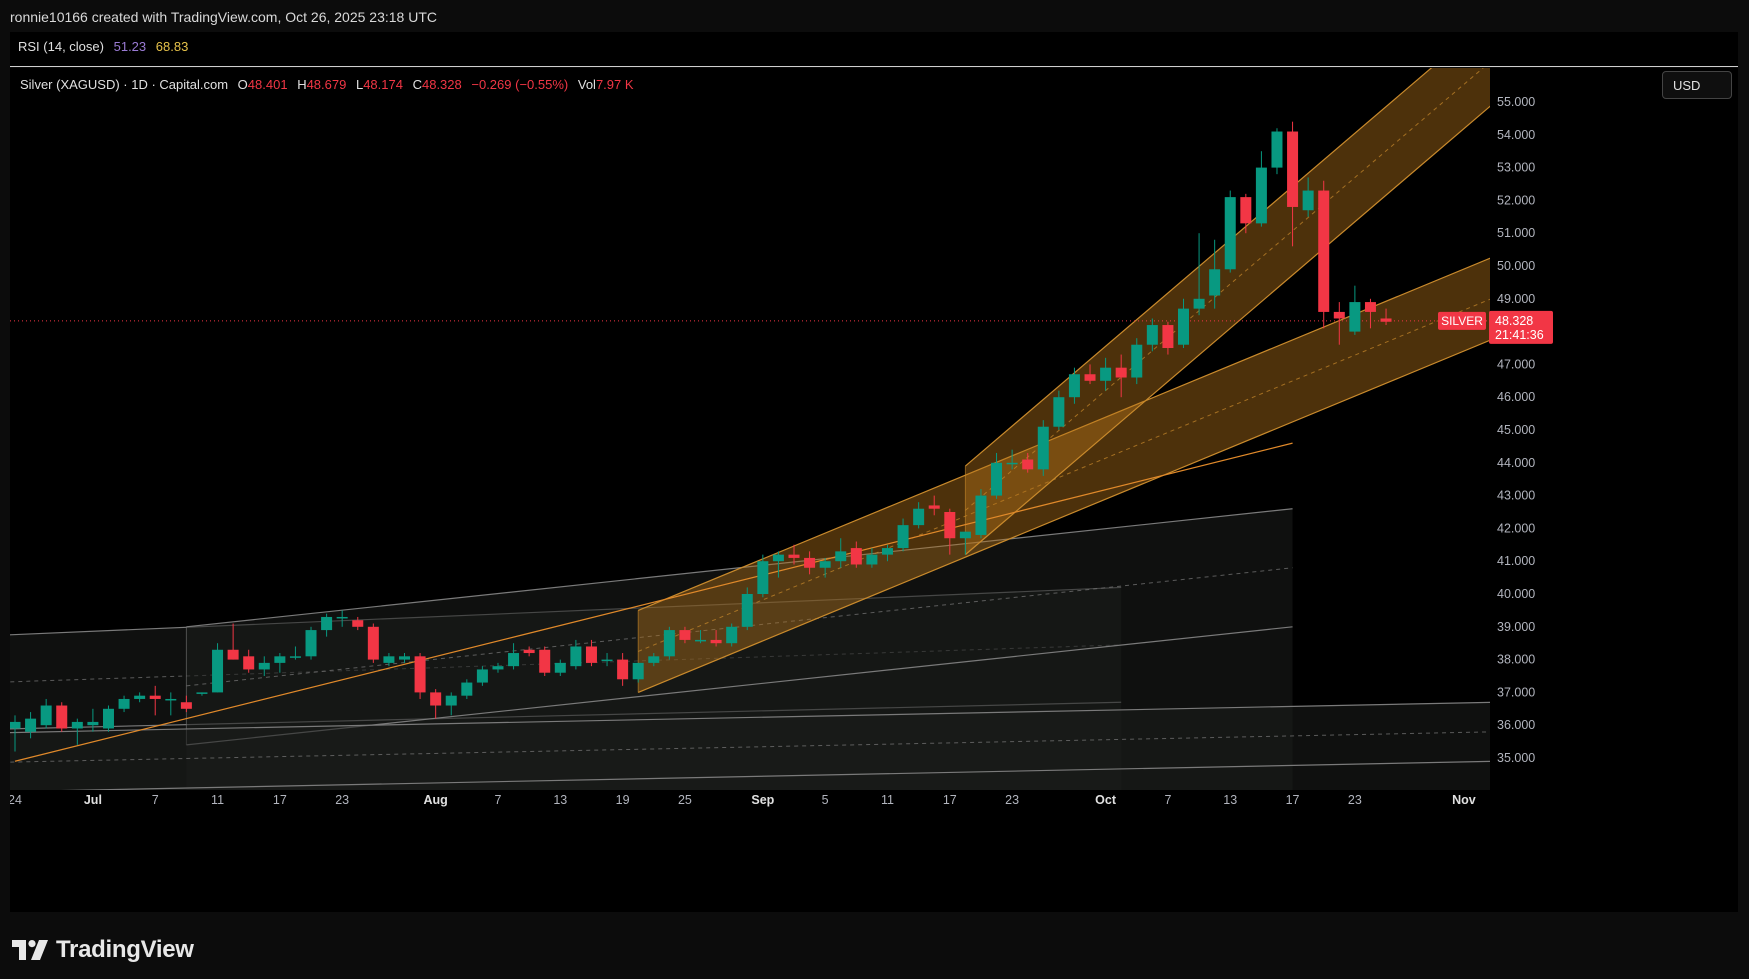 The image size is (1749, 979). Describe the element at coordinates (623, 800) in the screenshot. I see `time-tick-label: 19` at that location.